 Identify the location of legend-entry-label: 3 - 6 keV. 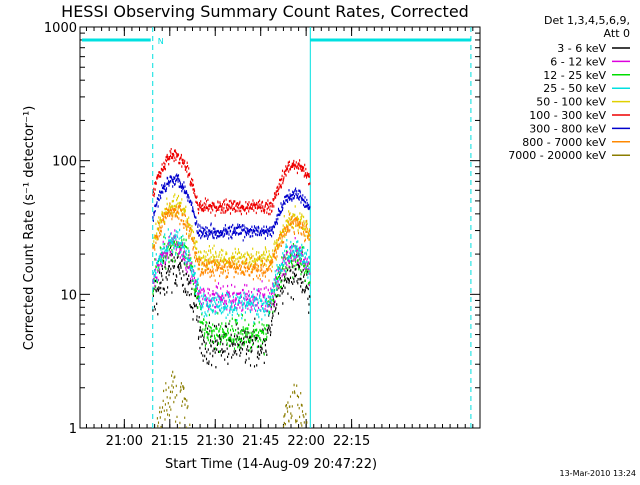
(581, 48).